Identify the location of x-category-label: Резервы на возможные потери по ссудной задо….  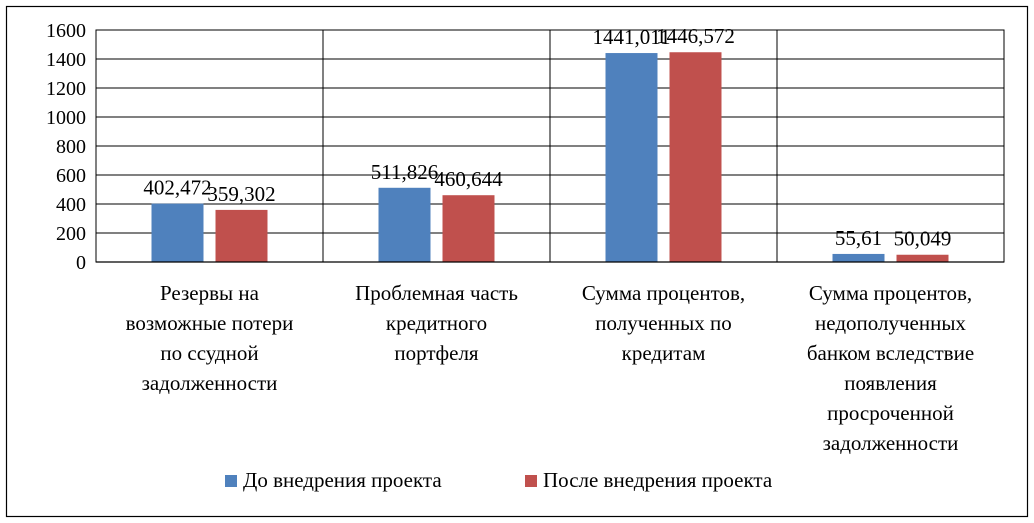
(210, 338).